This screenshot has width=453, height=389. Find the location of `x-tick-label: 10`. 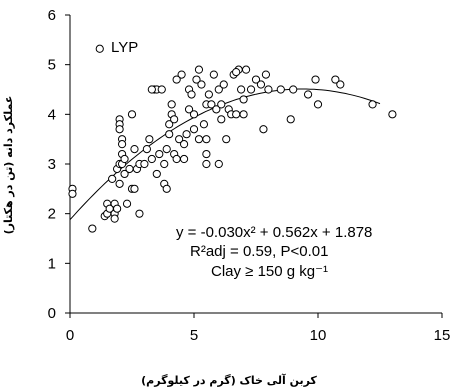

x-tick-label: 10 is located at coordinates (318, 335).